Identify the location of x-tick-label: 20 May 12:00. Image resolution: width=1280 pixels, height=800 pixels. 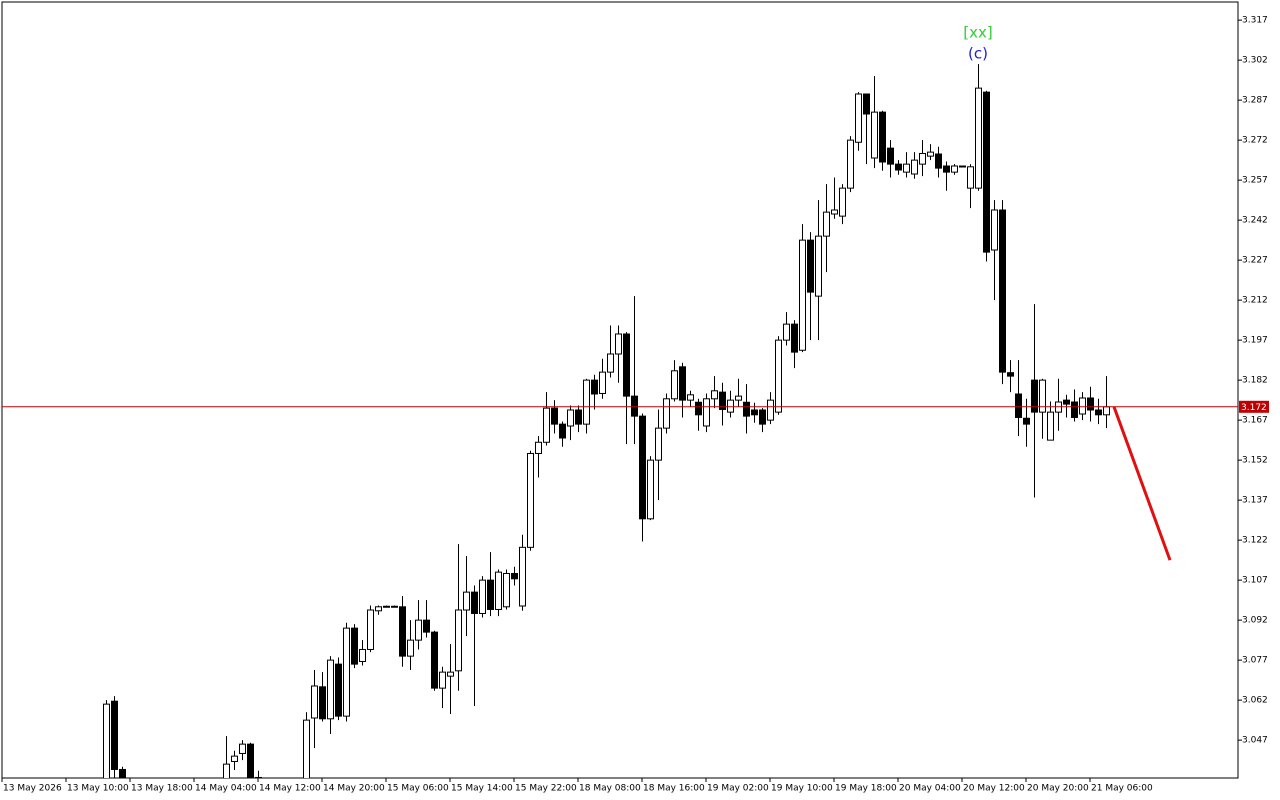
(994, 789).